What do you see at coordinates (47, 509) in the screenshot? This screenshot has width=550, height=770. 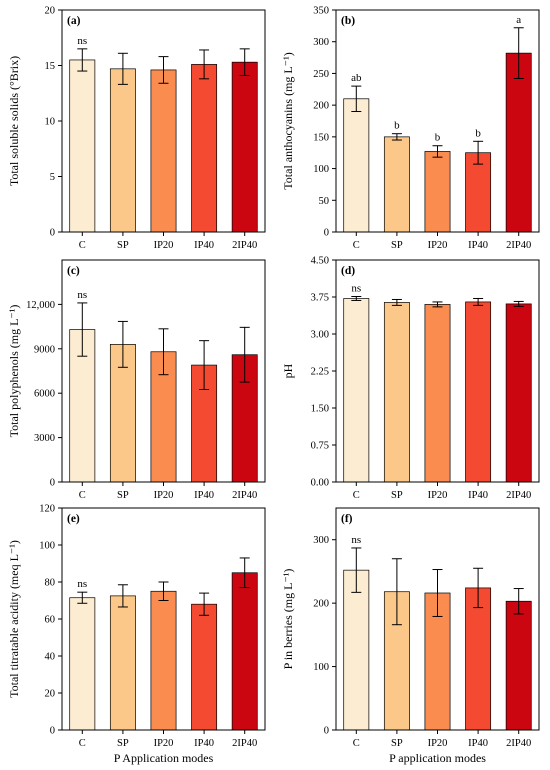 I see `y-tick-label: 120` at bounding box center [47, 509].